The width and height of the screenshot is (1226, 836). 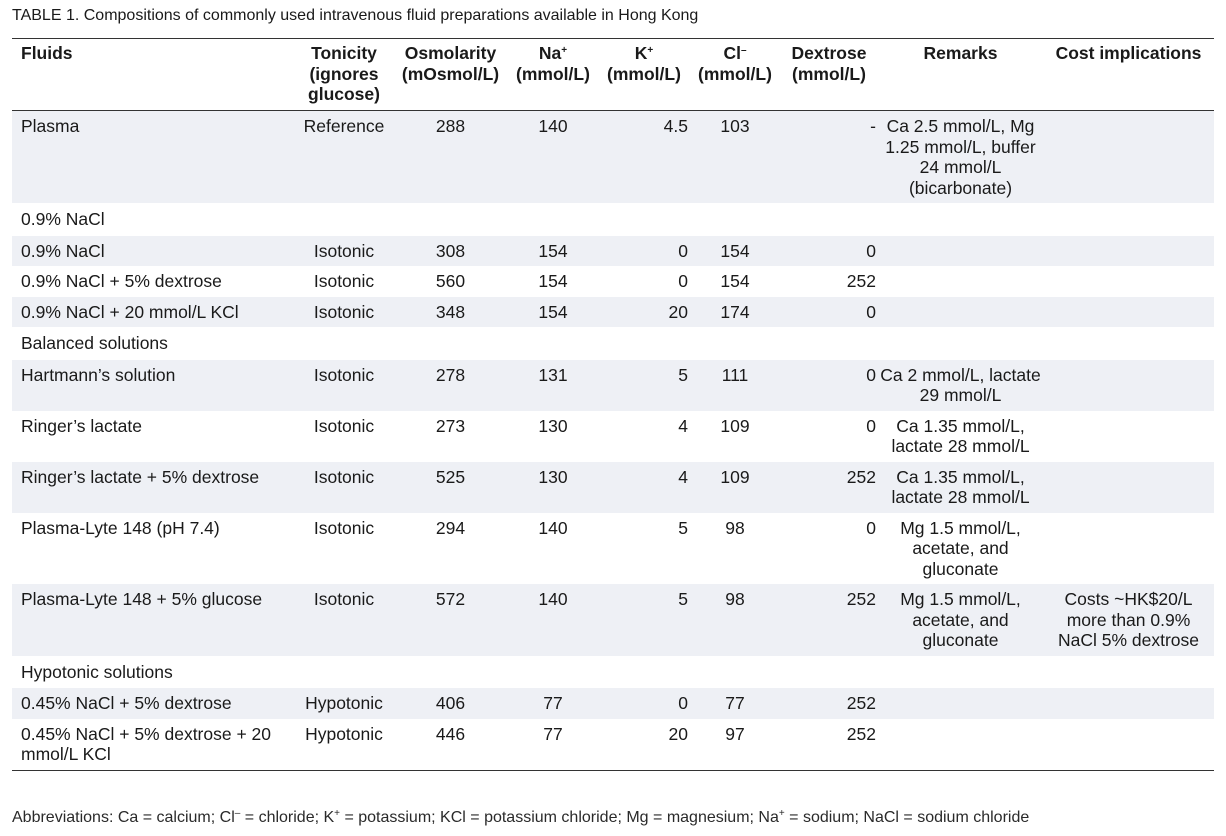 What do you see at coordinates (344, 744) in the screenshot?
I see `cell-tonicity: Hypotonic` at bounding box center [344, 744].